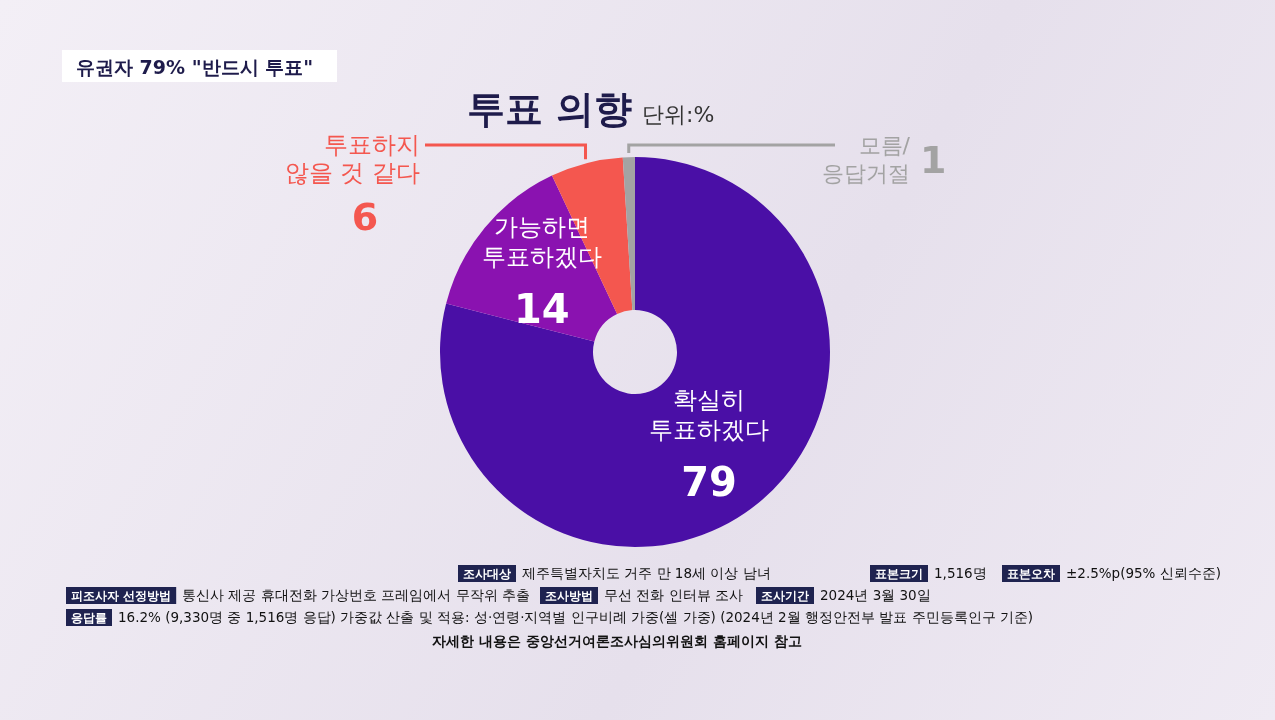  Describe the element at coordinates (542, 308) in the screenshot. I see `data-label: 14` at that location.